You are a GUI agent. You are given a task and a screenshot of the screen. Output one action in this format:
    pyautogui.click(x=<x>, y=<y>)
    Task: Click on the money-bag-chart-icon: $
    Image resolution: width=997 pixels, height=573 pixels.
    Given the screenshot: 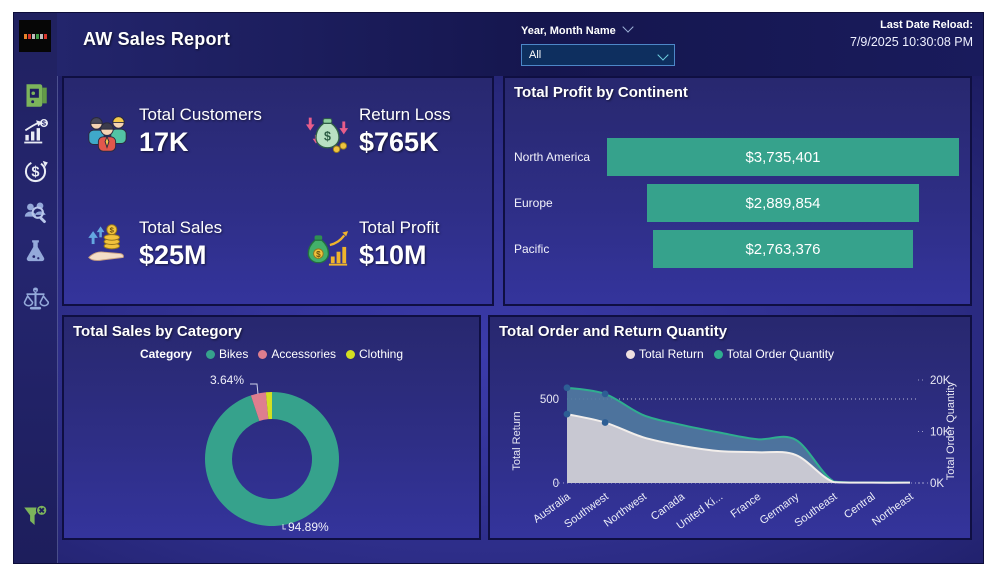 What is the action you would take?
    pyautogui.click(x=328, y=248)
    